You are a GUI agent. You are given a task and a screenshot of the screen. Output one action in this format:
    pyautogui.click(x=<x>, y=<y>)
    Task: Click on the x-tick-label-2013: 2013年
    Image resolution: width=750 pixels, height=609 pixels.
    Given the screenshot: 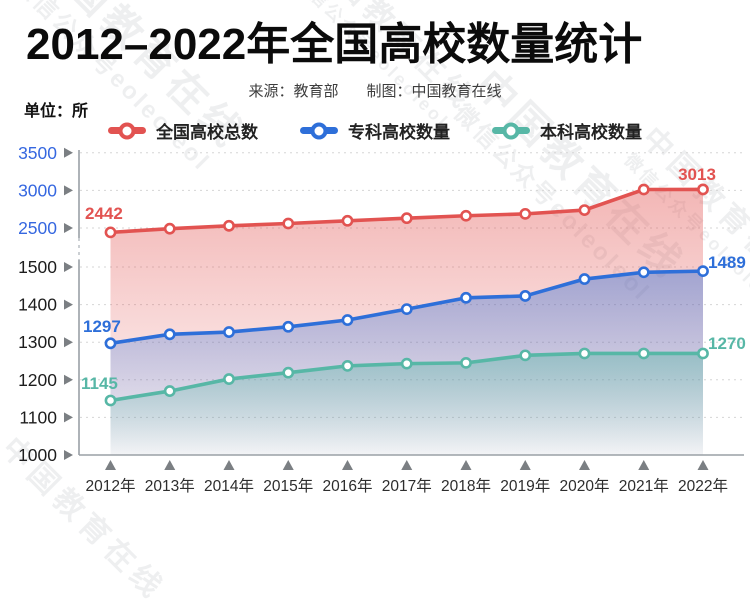 What is the action you would take?
    pyautogui.click(x=170, y=486)
    